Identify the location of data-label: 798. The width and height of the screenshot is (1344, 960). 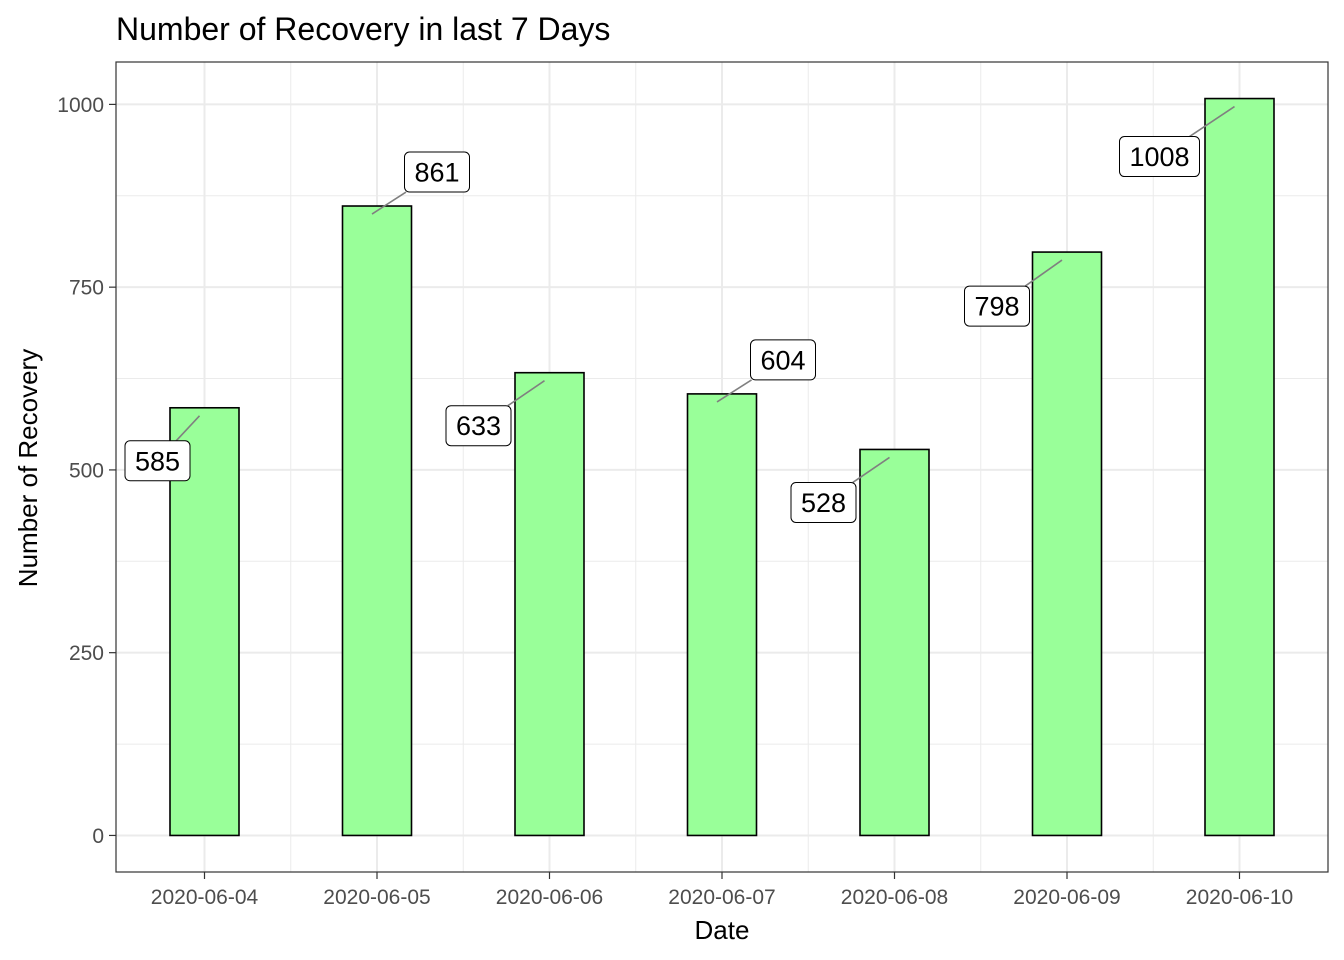
(1013, 293).